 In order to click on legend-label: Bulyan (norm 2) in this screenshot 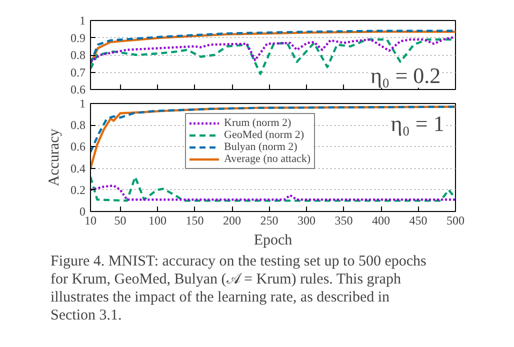, I will do `click(261, 147)`.